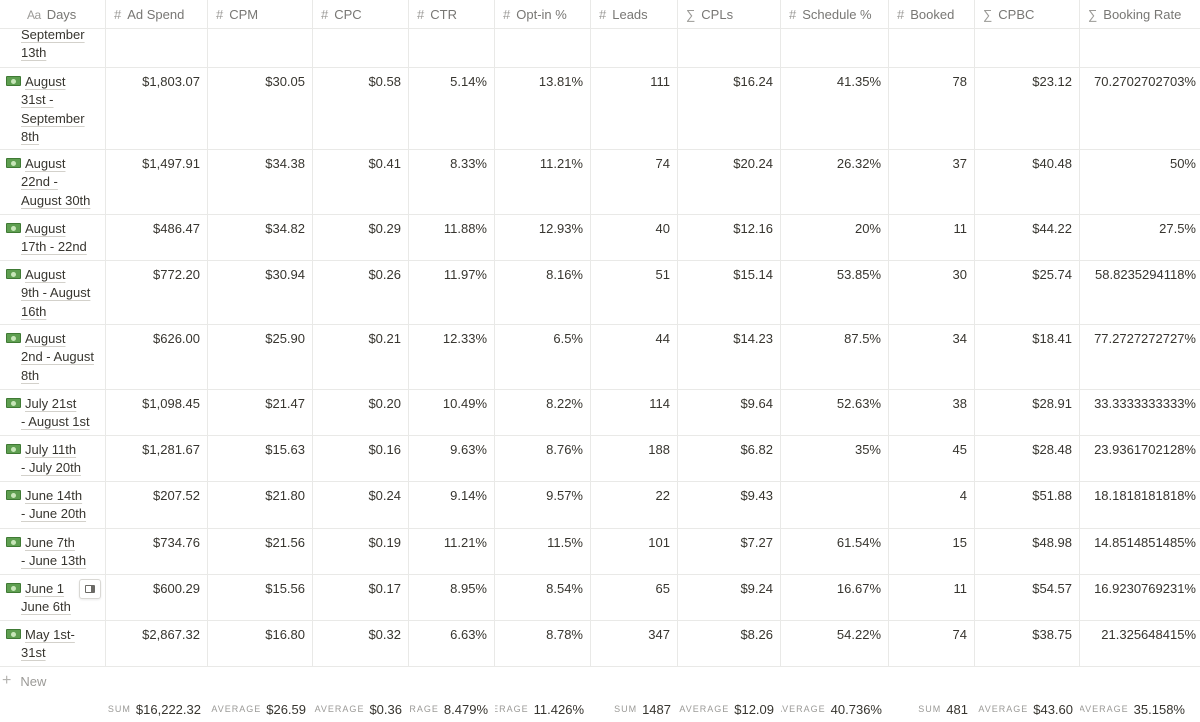 This screenshot has height=722, width=1200. What do you see at coordinates (1027, 48) in the screenshot?
I see `cell-cpbc` at bounding box center [1027, 48].